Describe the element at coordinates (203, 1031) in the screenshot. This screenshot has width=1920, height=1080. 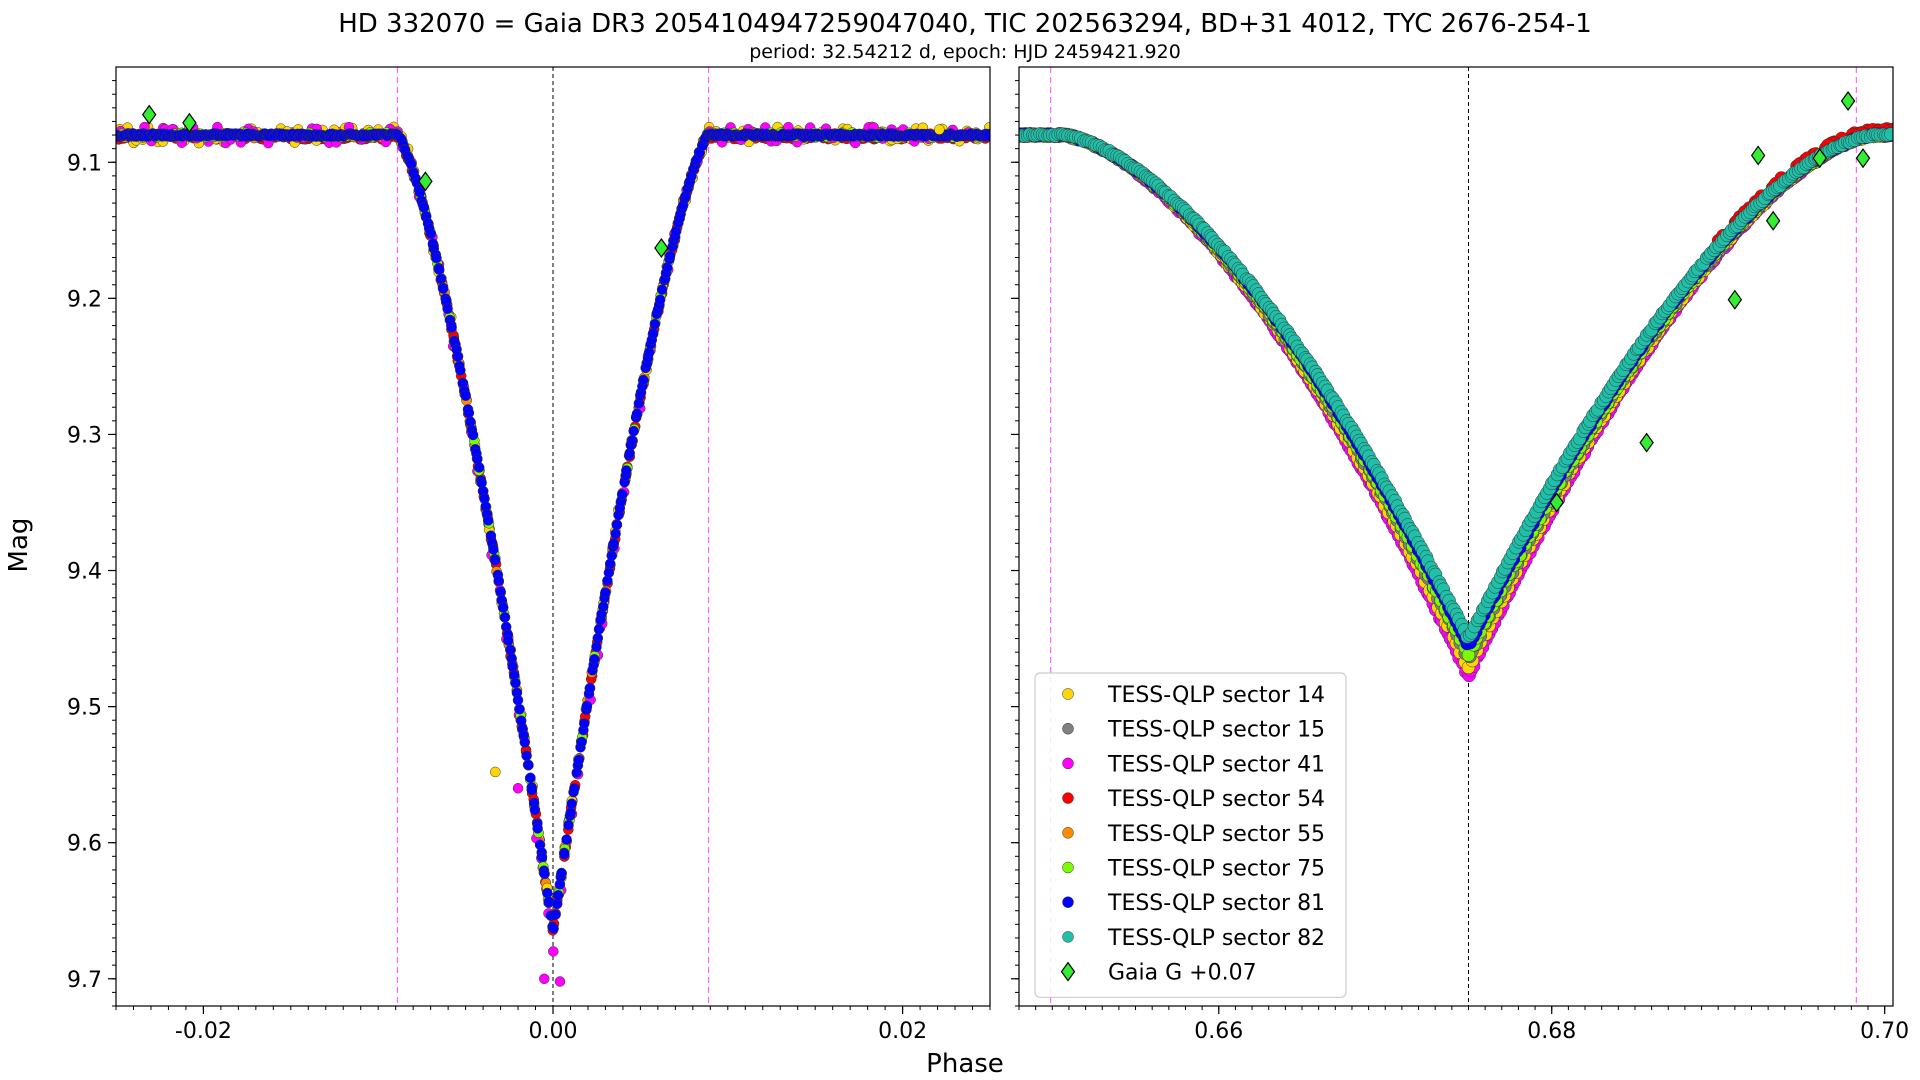
I see `x-tick-label: -0.02` at that location.